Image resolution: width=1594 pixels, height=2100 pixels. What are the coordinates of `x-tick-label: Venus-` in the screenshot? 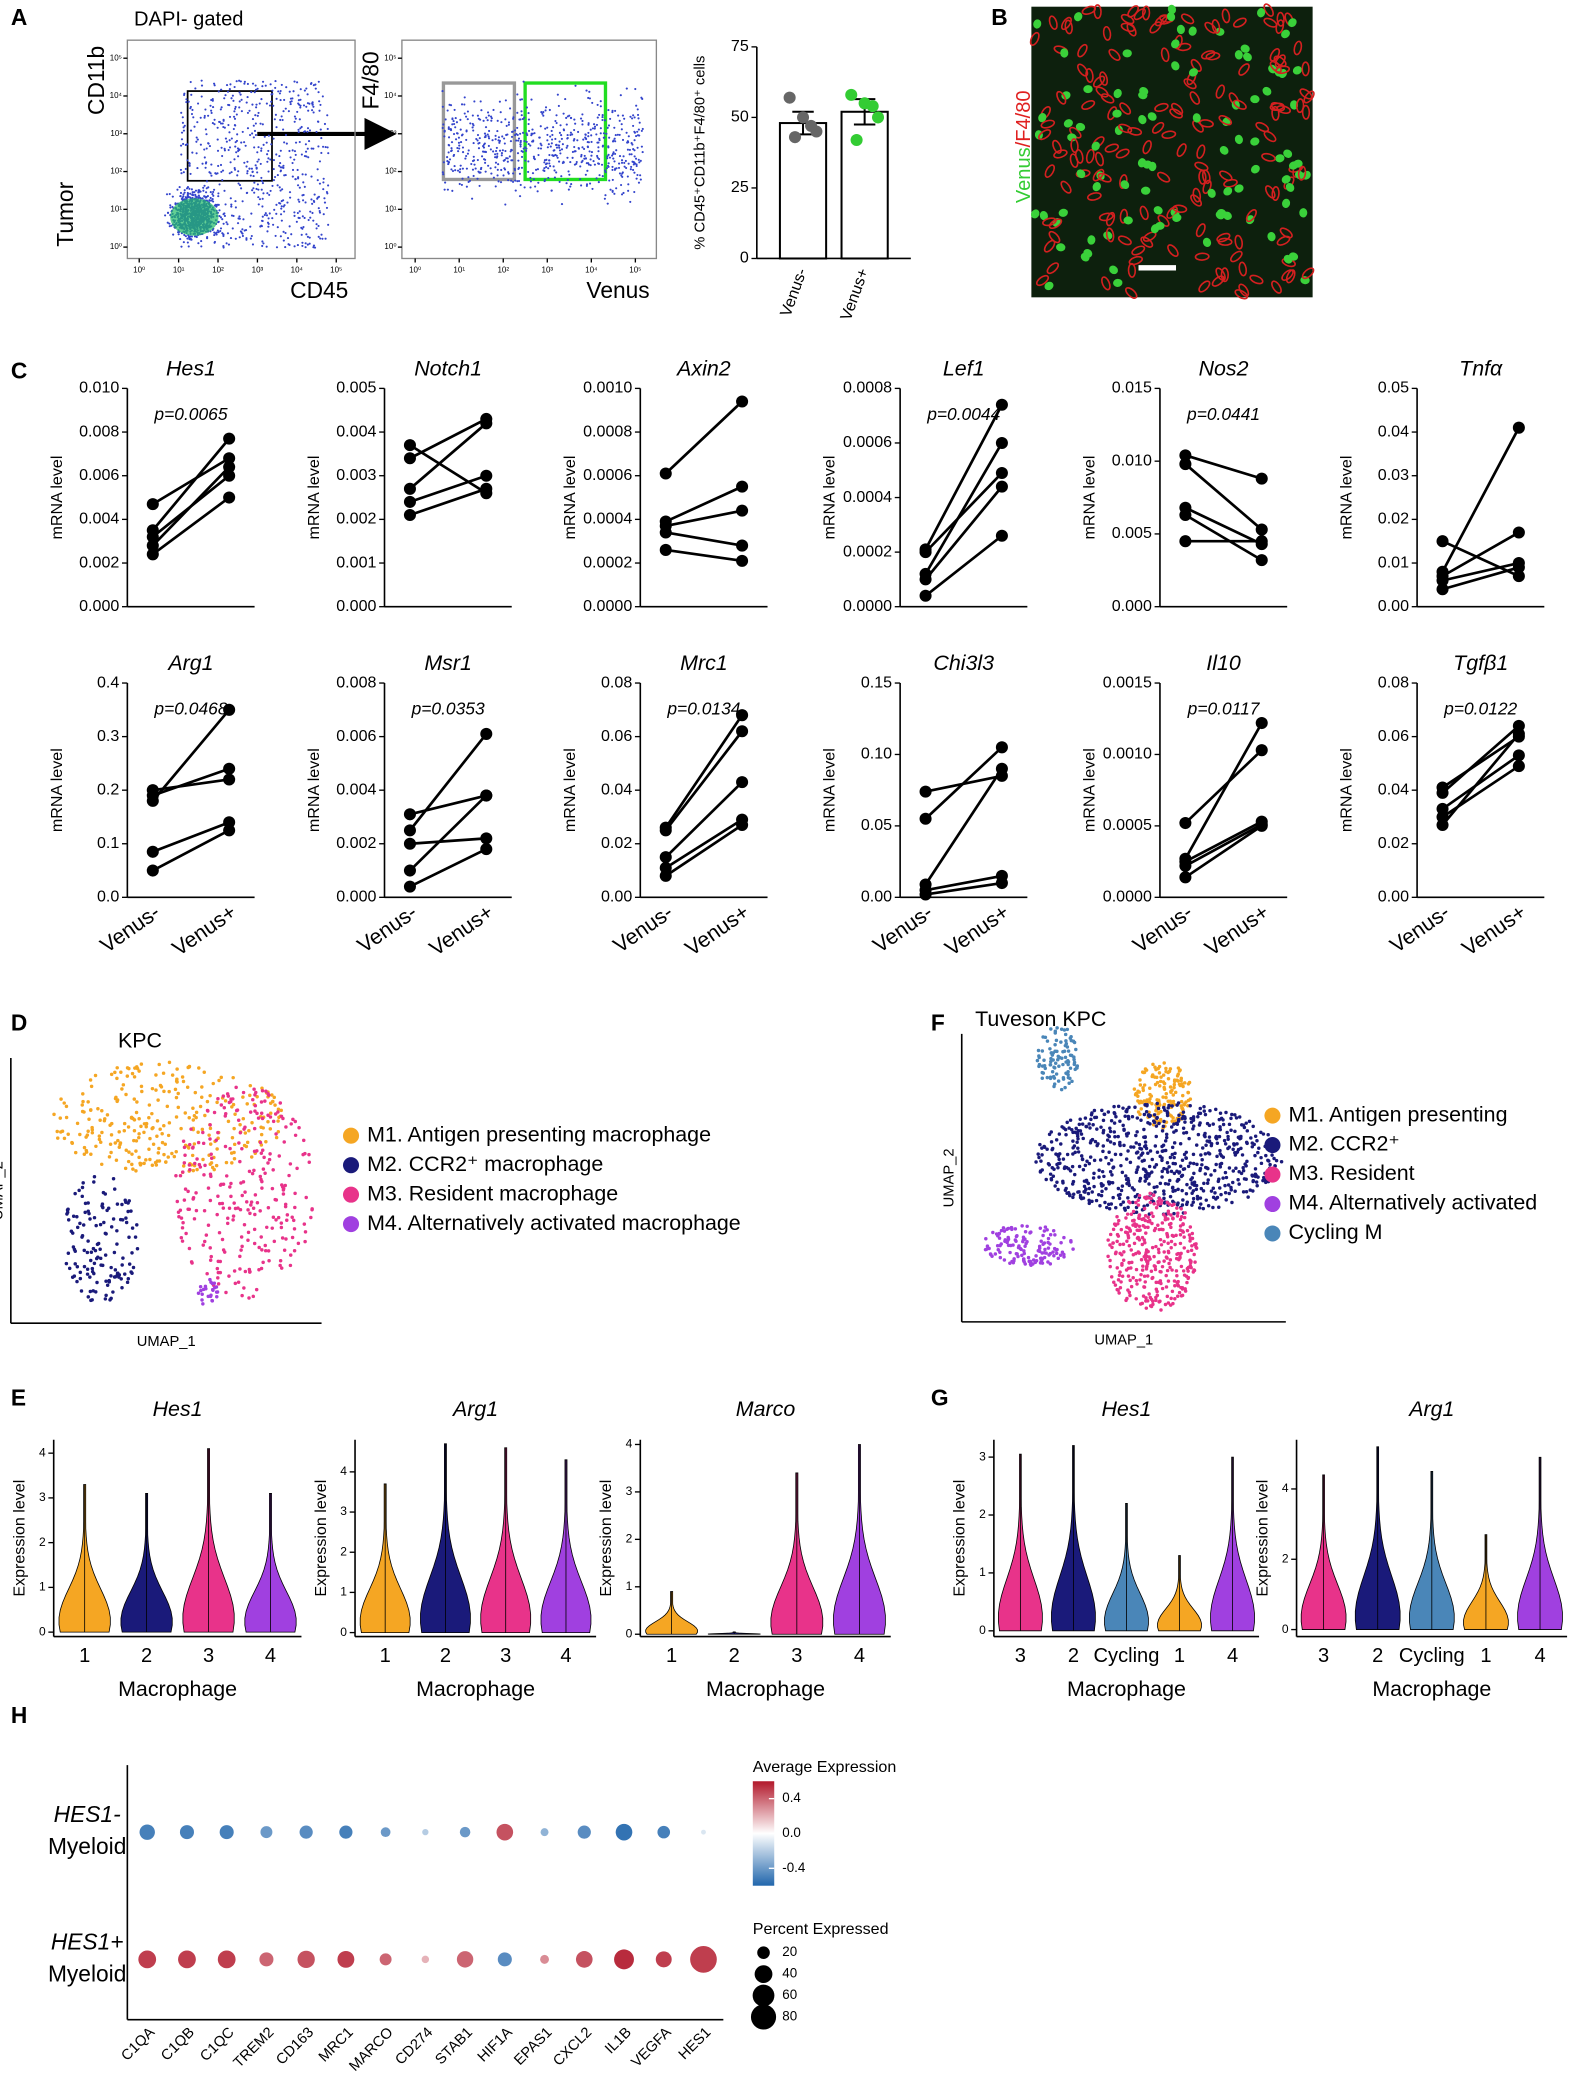 It's located at (643, 929).